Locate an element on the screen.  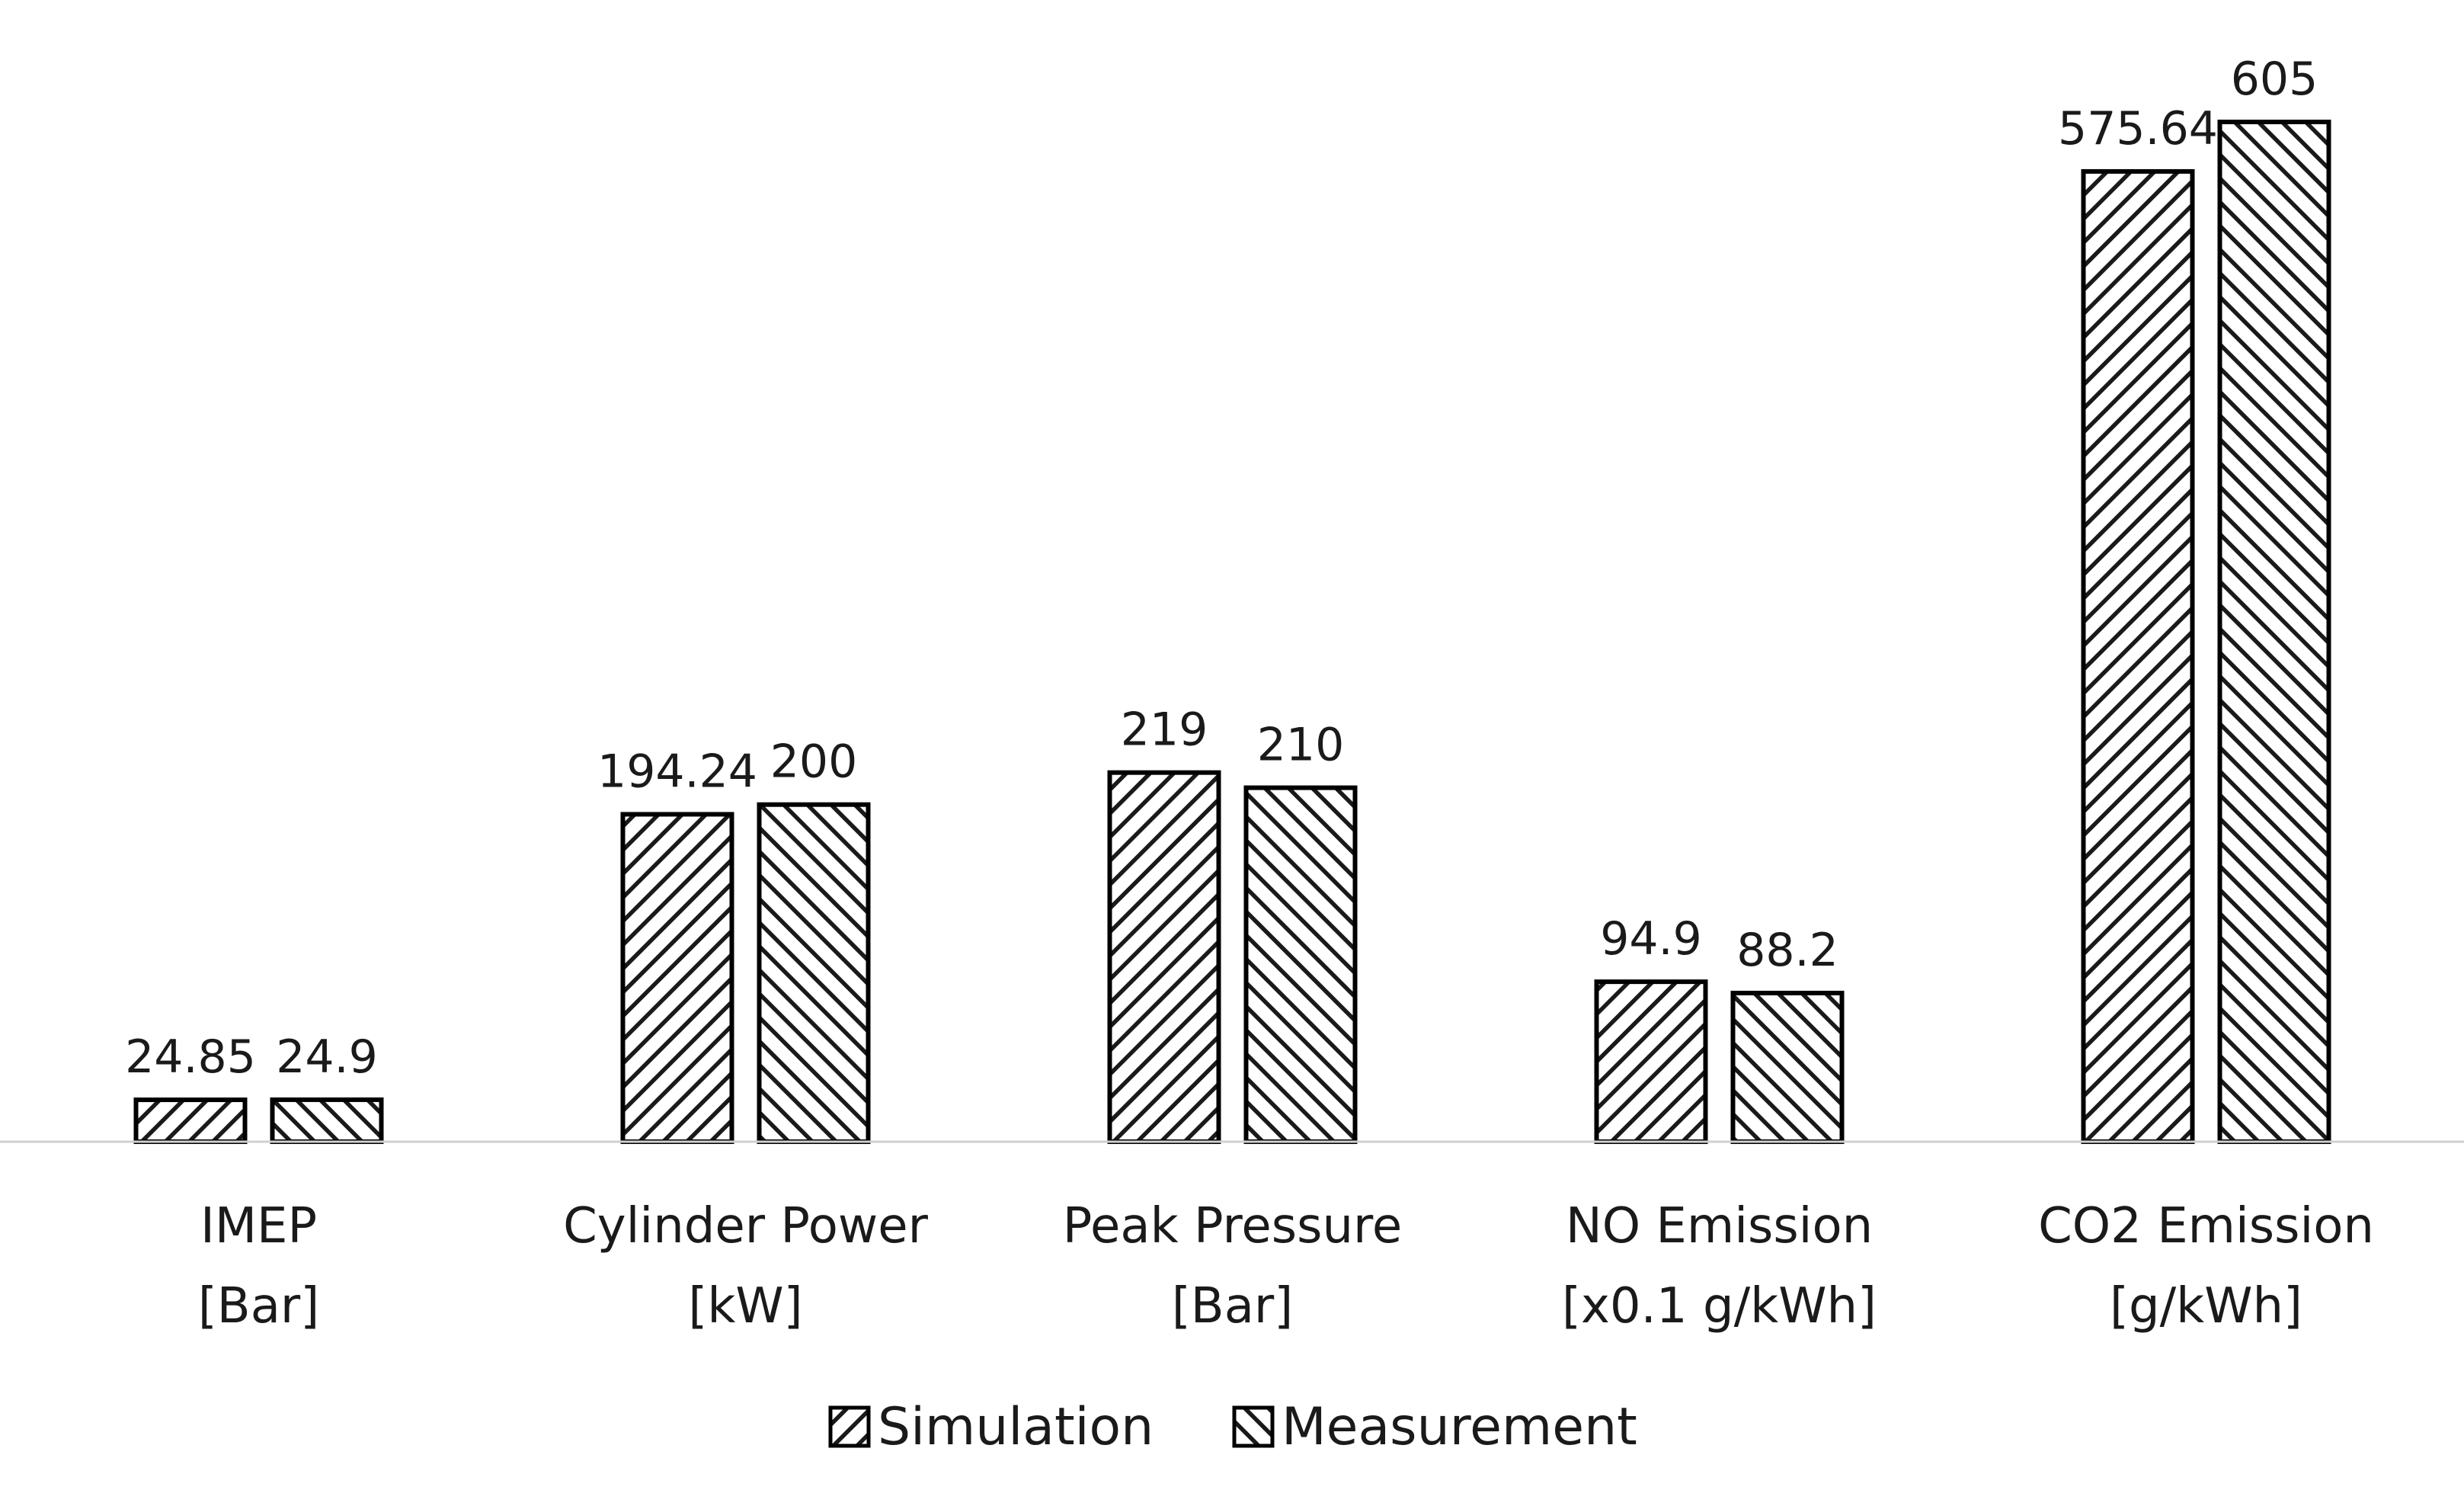
category-label-2-line2: [Bar] is located at coordinates (1232, 1306).